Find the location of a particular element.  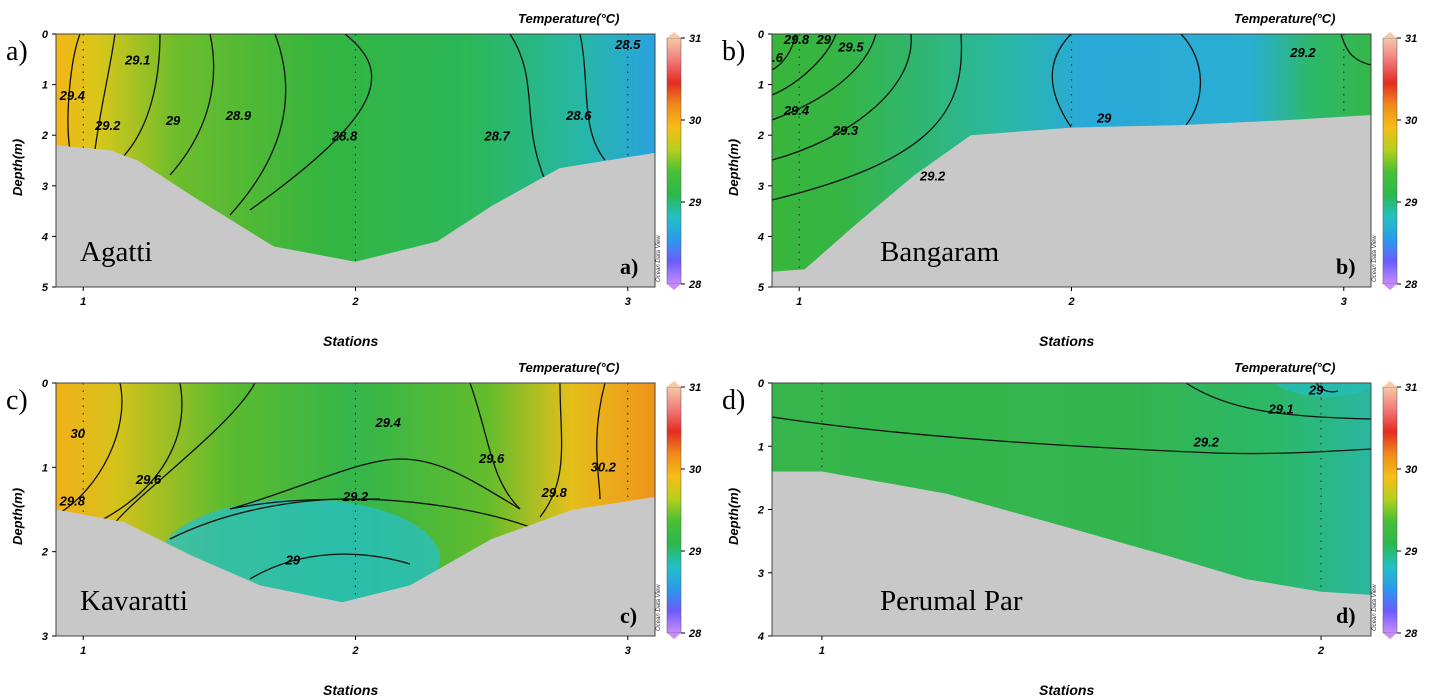

colorbar-tick-label: 28 is located at coordinates (695, 634).